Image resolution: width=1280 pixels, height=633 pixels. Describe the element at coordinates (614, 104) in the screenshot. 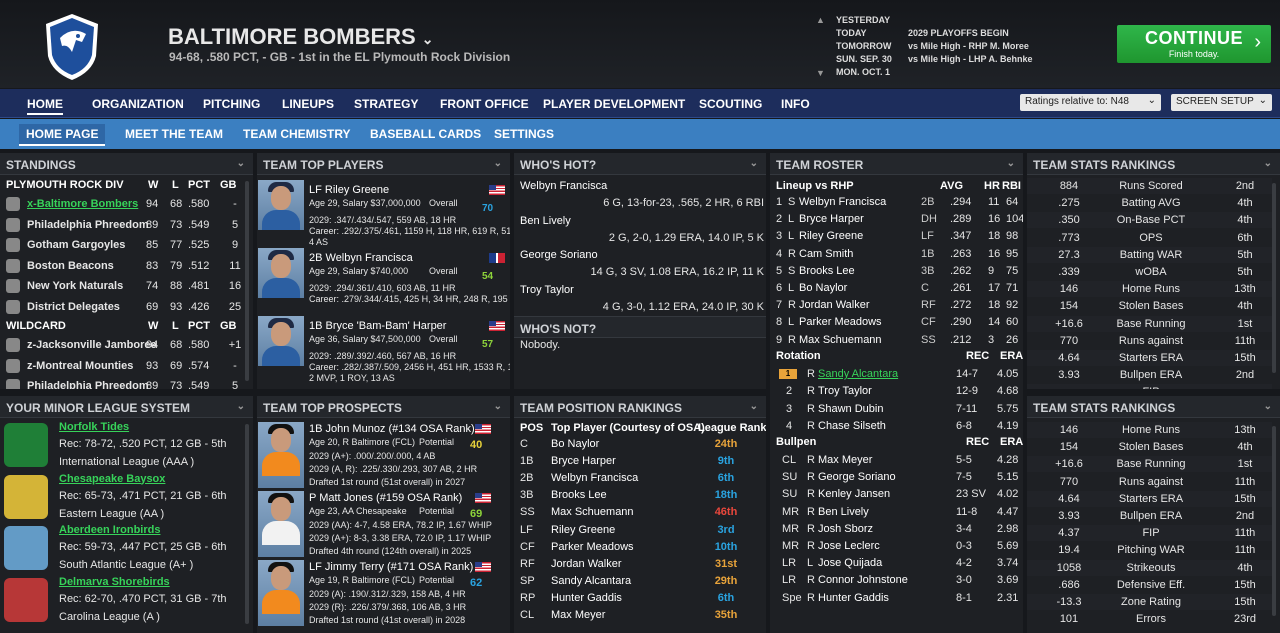

I see `nav-player-development: PLAYER DEVELOPMENT` at that location.